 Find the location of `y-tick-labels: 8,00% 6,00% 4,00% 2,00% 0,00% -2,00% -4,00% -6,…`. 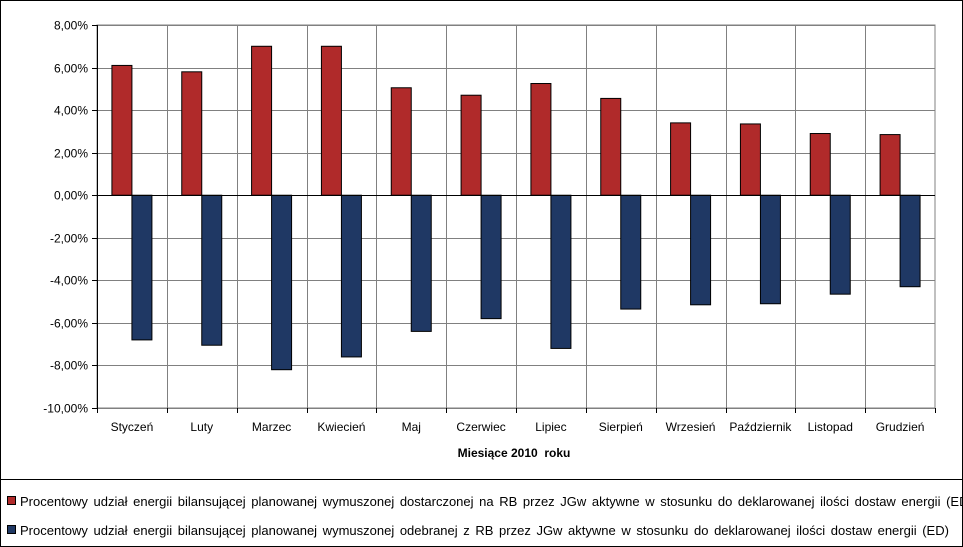

y-tick-labels: 8,00% 6,00% 4,00% 2,00% 0,00% -2,00% -4,00% -6,… is located at coordinates (65, 217).